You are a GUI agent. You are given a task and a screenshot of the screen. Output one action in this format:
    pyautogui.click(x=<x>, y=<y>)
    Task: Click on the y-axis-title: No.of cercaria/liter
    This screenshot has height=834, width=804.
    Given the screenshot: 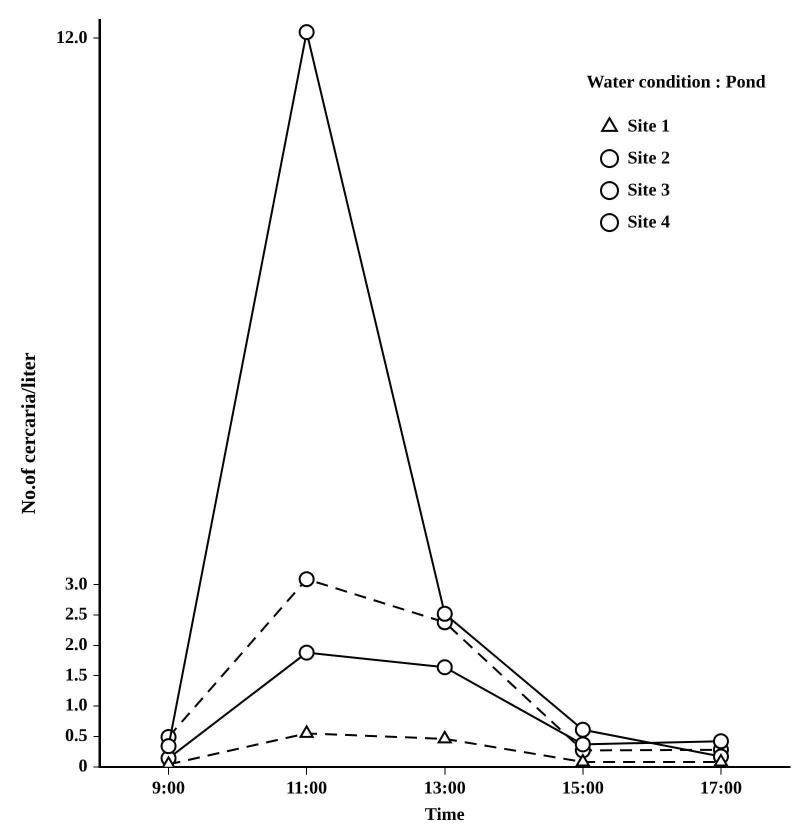 What is the action you would take?
    pyautogui.click(x=29, y=433)
    